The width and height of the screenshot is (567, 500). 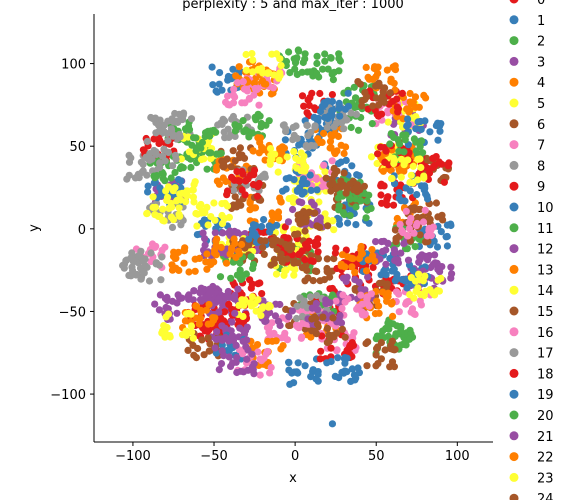 I want to click on legend-item-6: 6, so click(x=527, y=125).